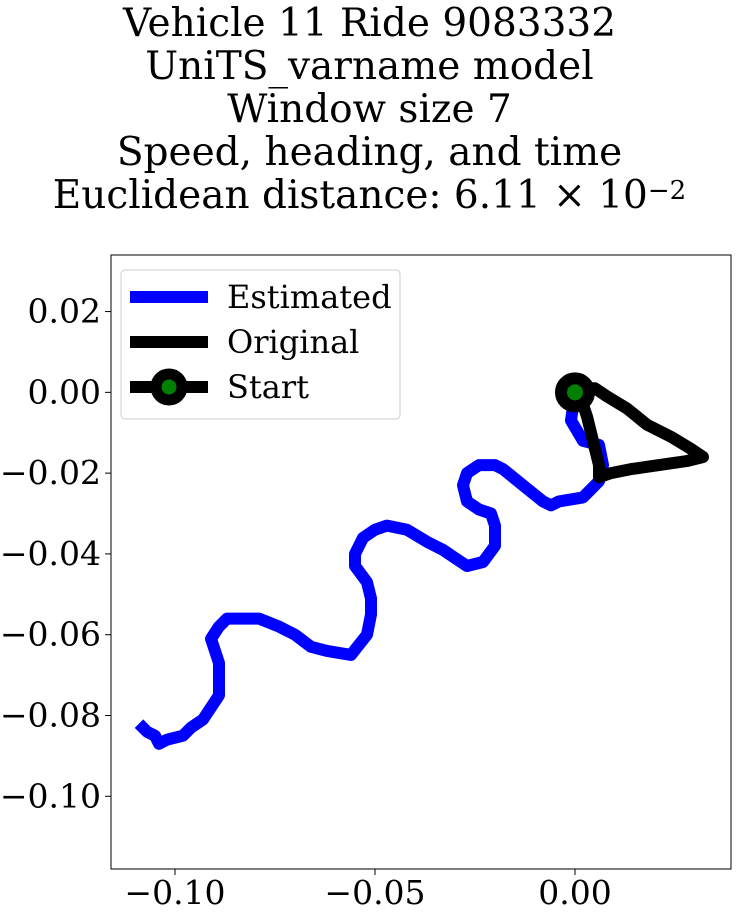  What do you see at coordinates (50, 715) in the screenshot?
I see `y-tick-label: −0.08` at bounding box center [50, 715].